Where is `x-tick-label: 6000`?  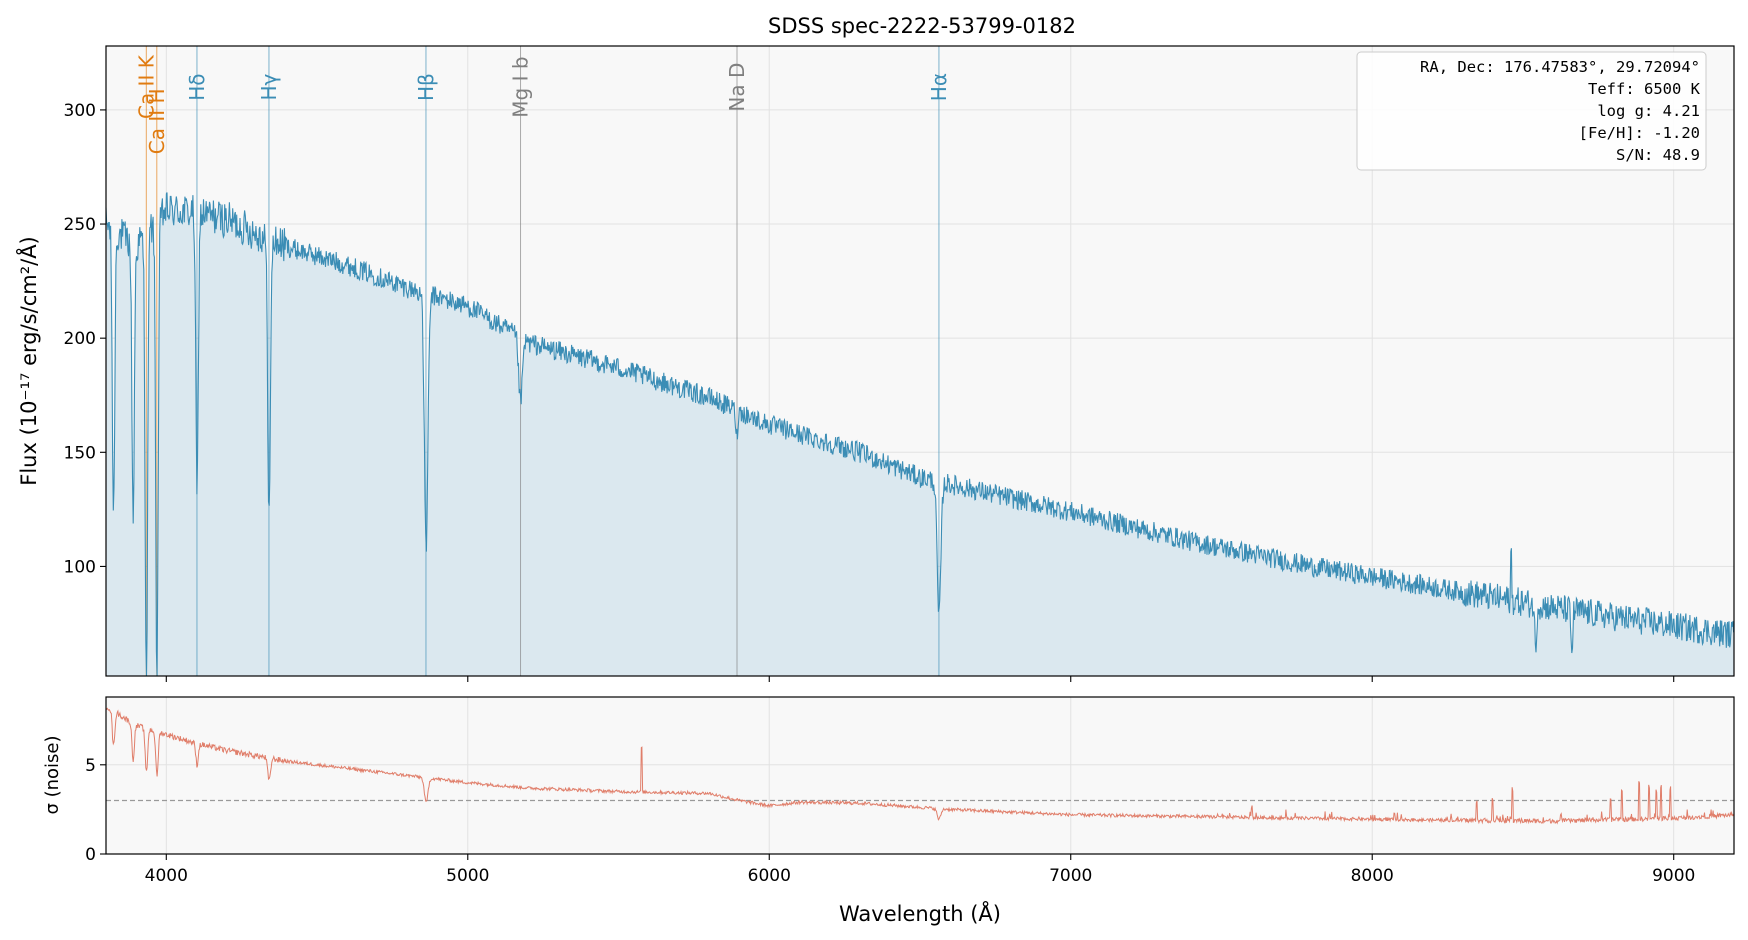
x-tick-label: 6000 is located at coordinates (769, 876).